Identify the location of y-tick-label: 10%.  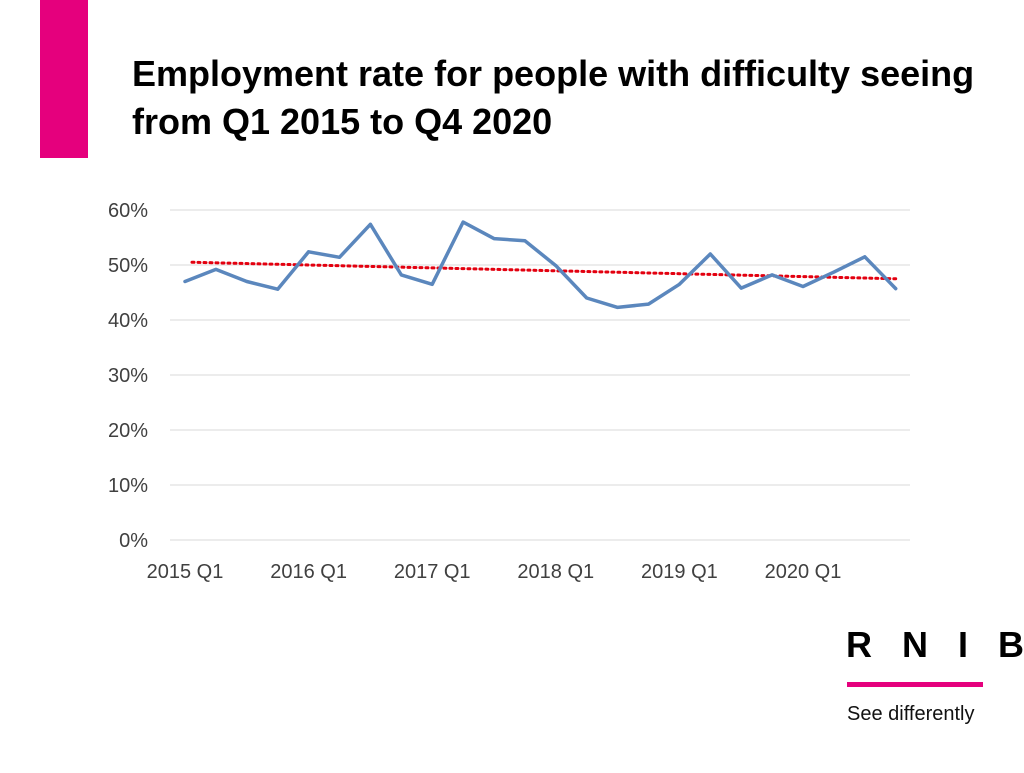
(128, 486).